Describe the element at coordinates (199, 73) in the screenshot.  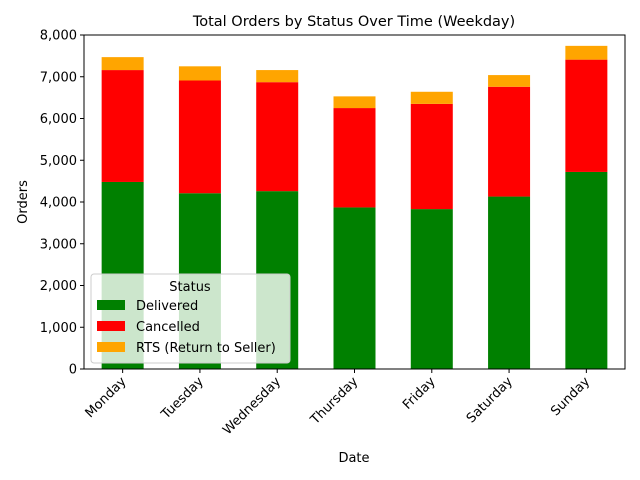
I see `bar-rts-return-to-seller-tuesday` at that location.